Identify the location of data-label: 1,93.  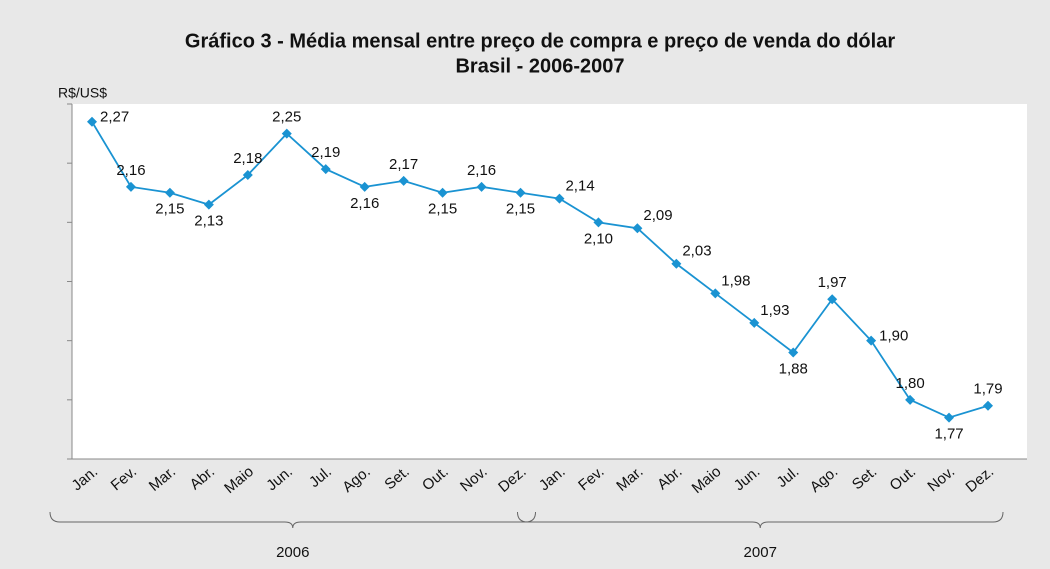
(774, 310).